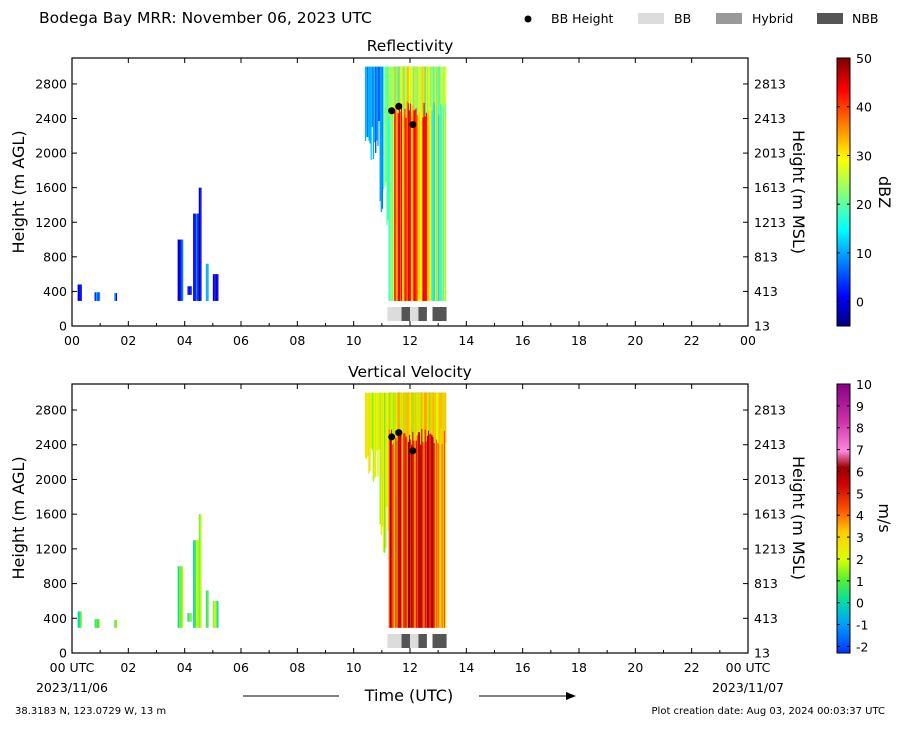 Image resolution: width=900 pixels, height=729 pixels. What do you see at coordinates (884, 192) in the screenshot?
I see `reflectivity-colorbar-label: dBZ` at bounding box center [884, 192].